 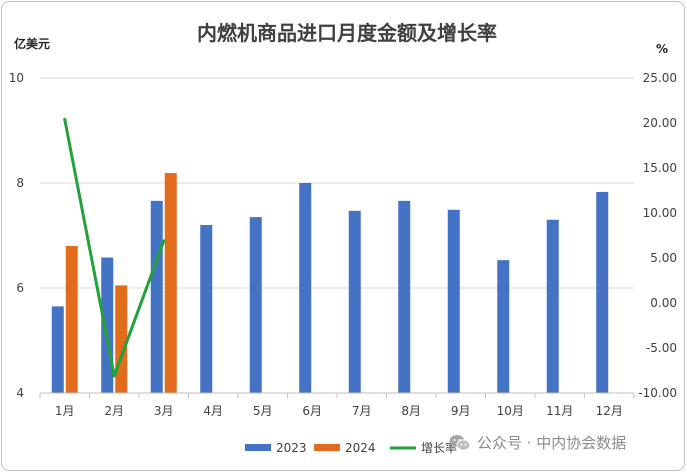 What do you see at coordinates (663, 258) in the screenshot?
I see `y-right-tick-label: 5.00` at bounding box center [663, 258].